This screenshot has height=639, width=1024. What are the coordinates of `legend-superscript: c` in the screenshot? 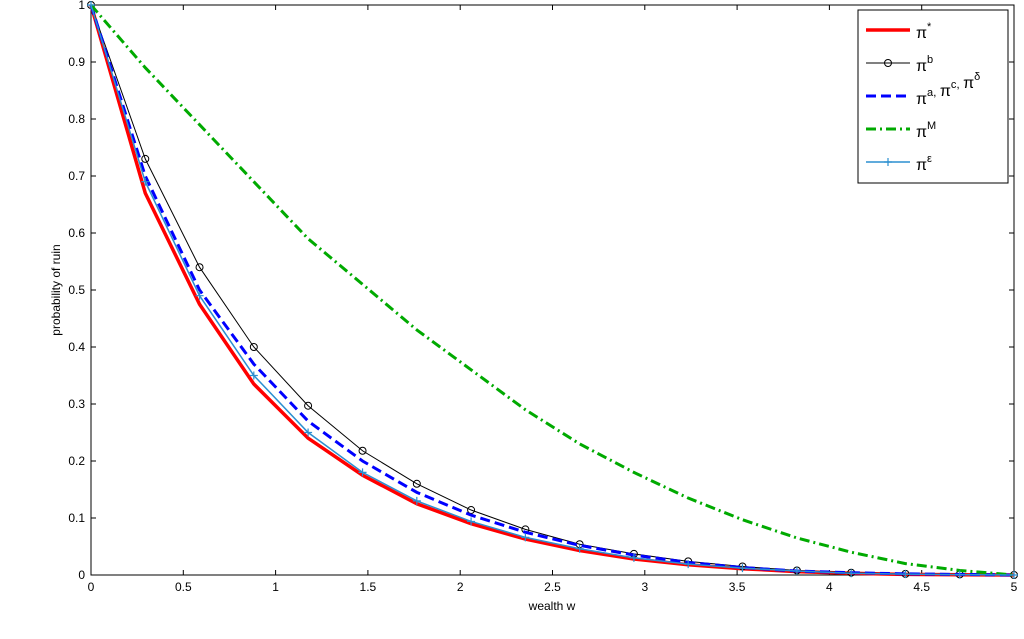 It's located at (954, 85).